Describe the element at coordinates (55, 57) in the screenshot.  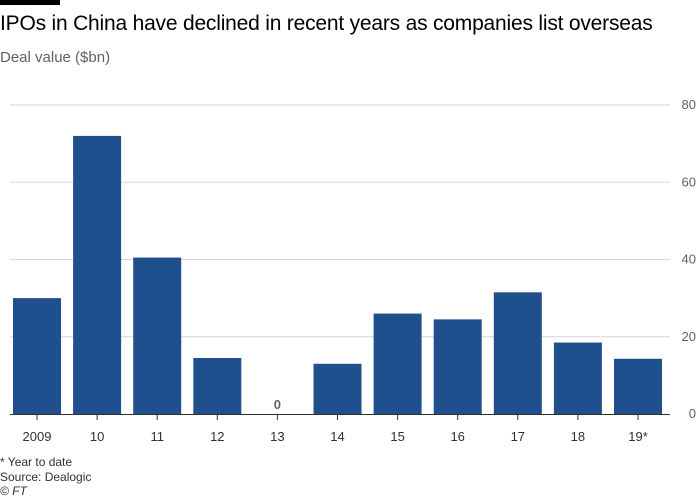
I see `chart-subtitle: Deal value ($bn)` at that location.